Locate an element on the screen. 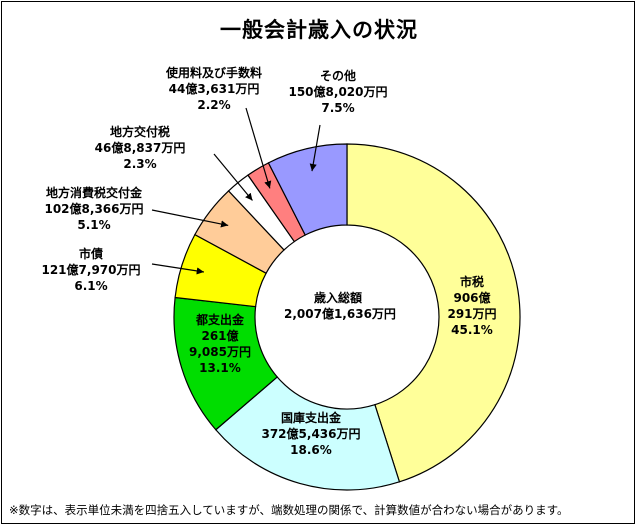 The height and width of the screenshot is (529, 639). slice-name: 市税 is located at coordinates (471, 282).